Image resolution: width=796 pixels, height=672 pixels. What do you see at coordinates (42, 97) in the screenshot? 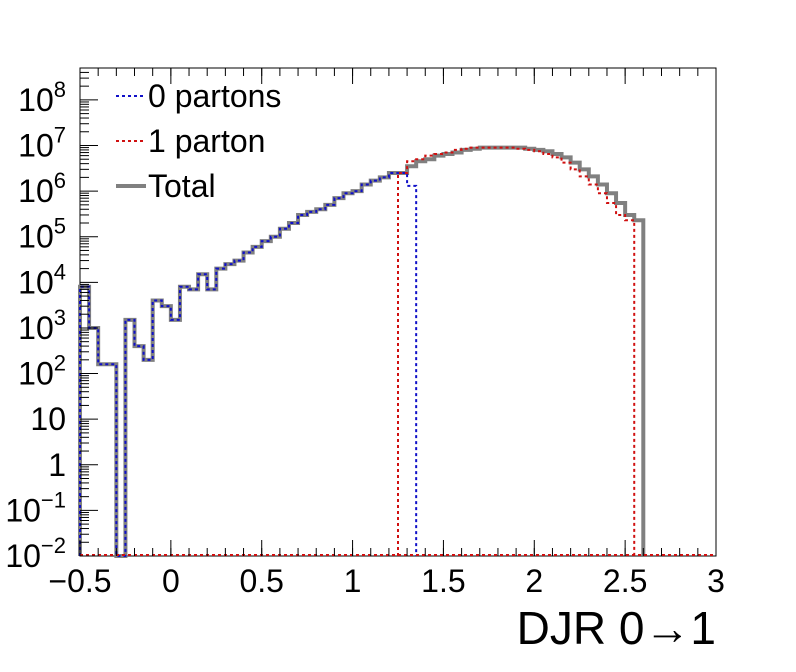
I see `y-tick-label: 10⁸` at bounding box center [42, 97].